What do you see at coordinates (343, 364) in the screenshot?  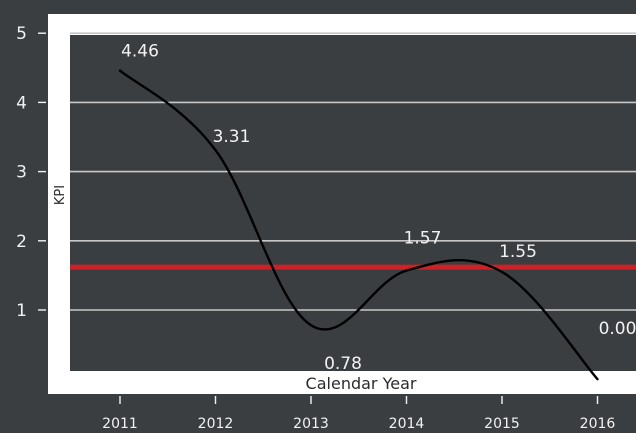 I see `data-label-2013: 0.78` at bounding box center [343, 364].